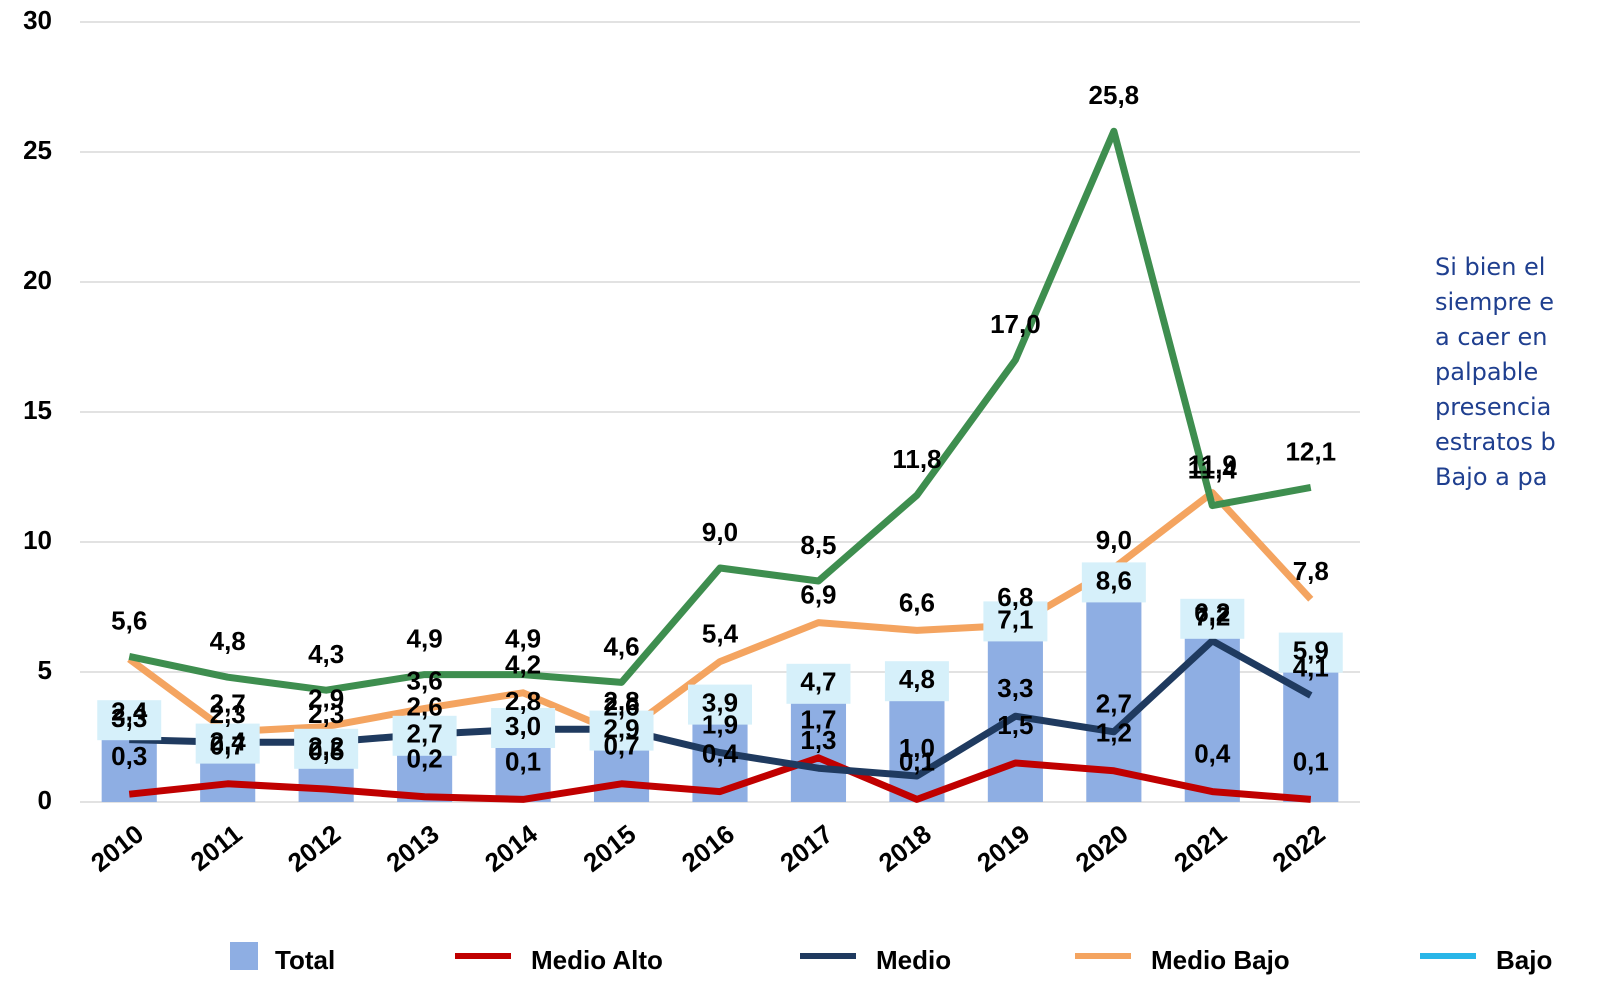  I want to click on data-label: 12,1, so click(1310, 451).